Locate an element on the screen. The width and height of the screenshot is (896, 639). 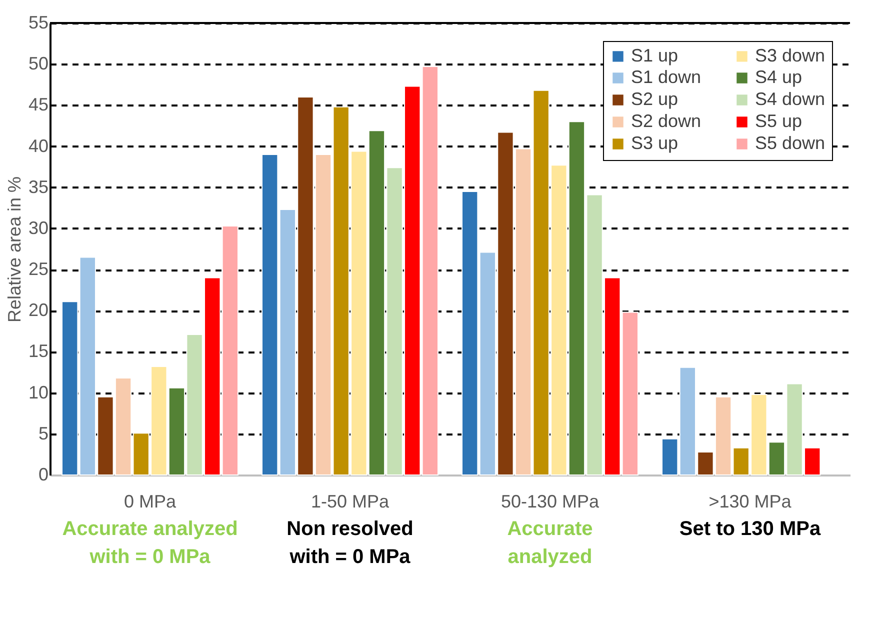
legend-label: S2 up is located at coordinates (654, 99).